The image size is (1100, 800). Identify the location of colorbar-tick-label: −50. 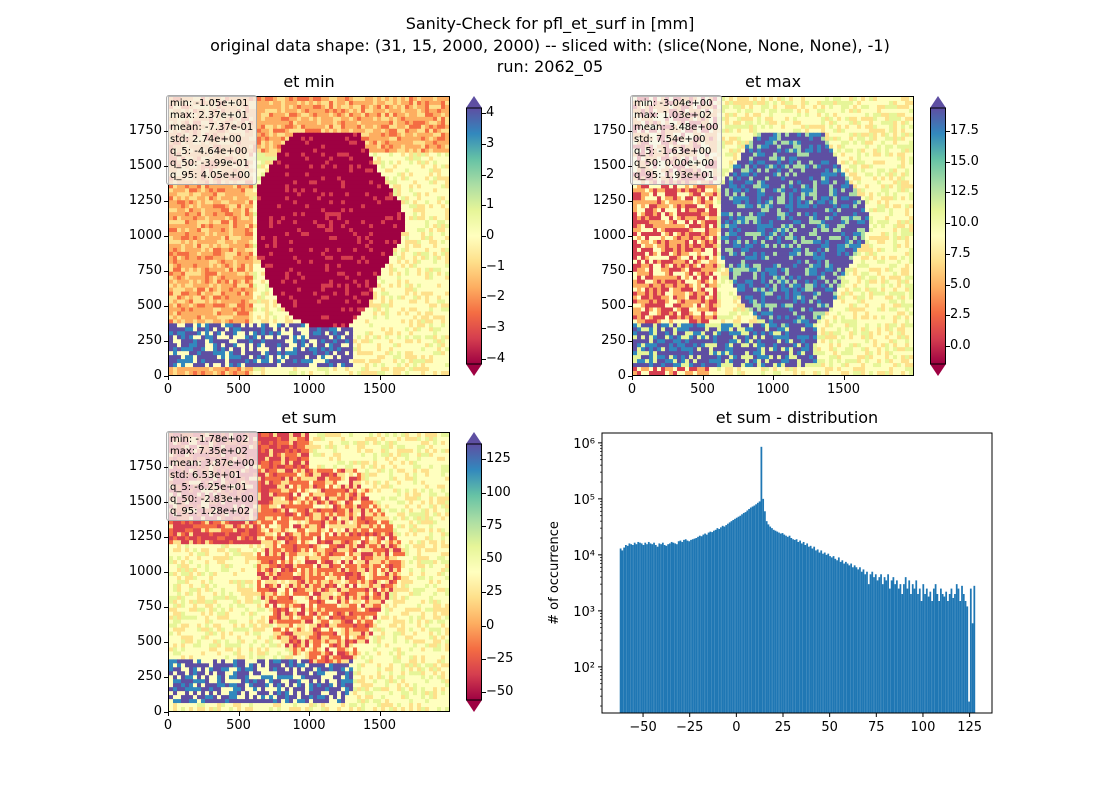
(500, 692).